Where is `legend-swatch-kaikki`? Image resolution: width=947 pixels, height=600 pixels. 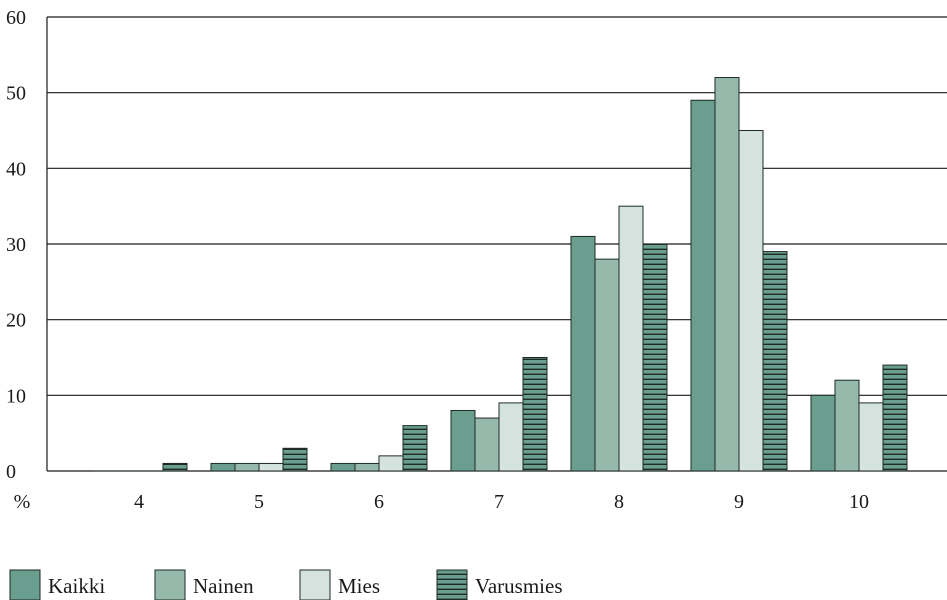
legend-swatch-kaikki is located at coordinates (25, 584).